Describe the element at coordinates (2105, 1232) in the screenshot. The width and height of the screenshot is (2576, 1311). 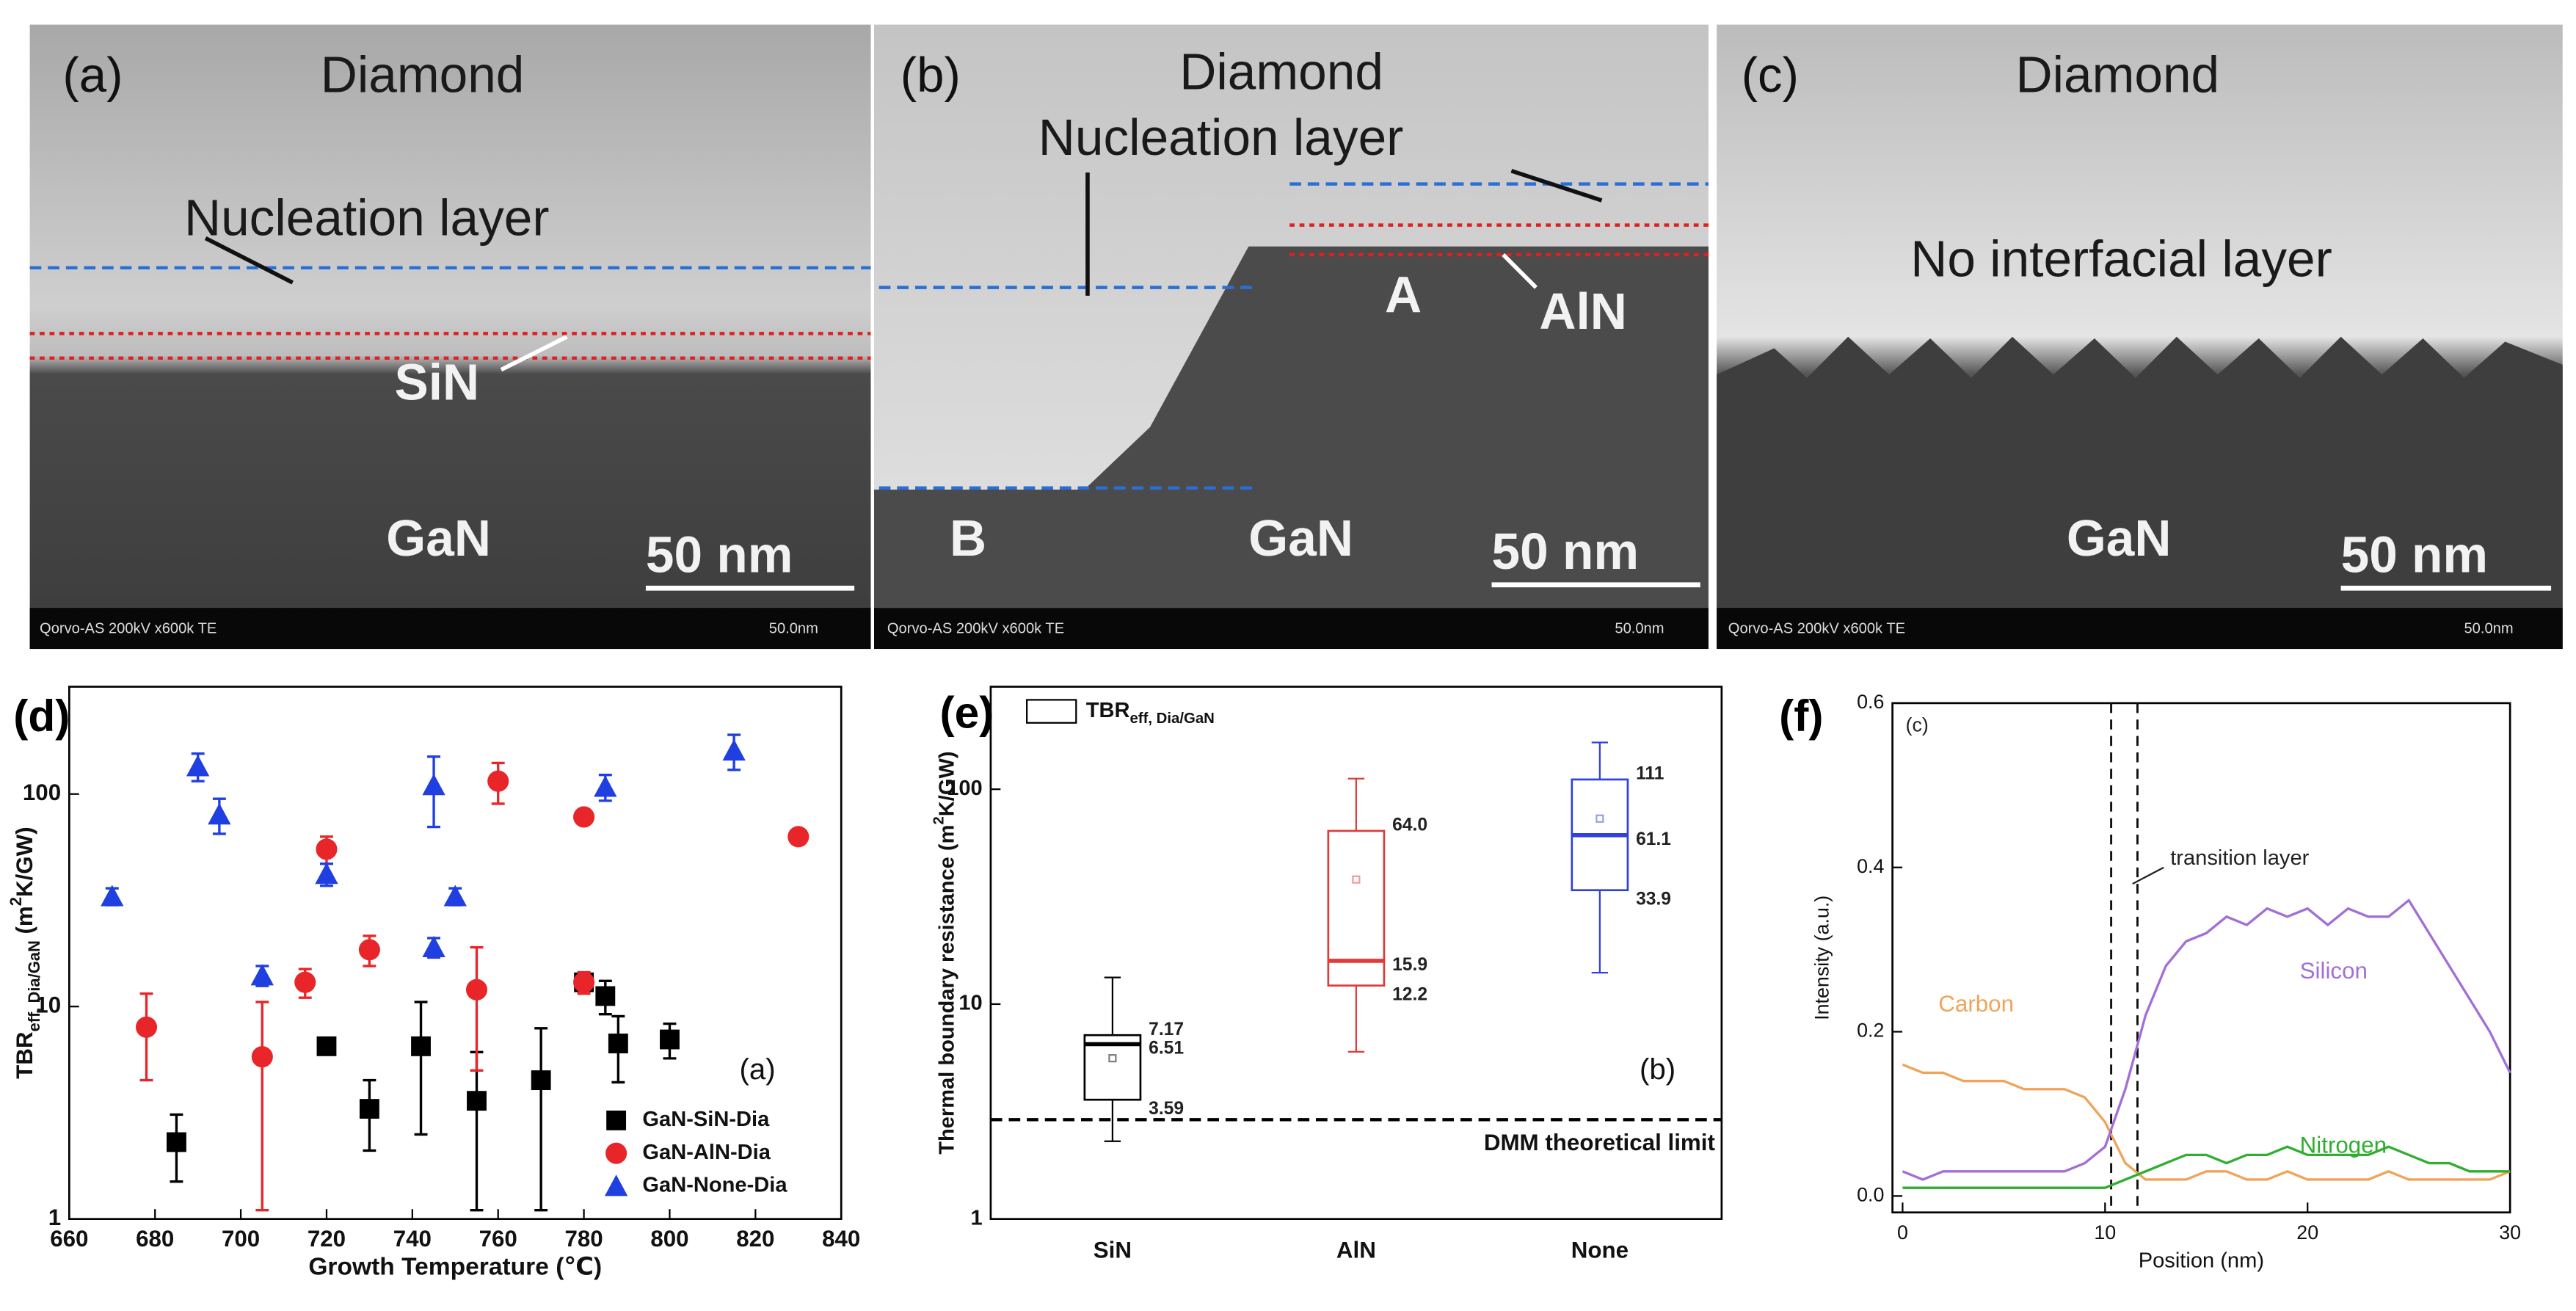
I see `x-tick-label: 10` at that location.